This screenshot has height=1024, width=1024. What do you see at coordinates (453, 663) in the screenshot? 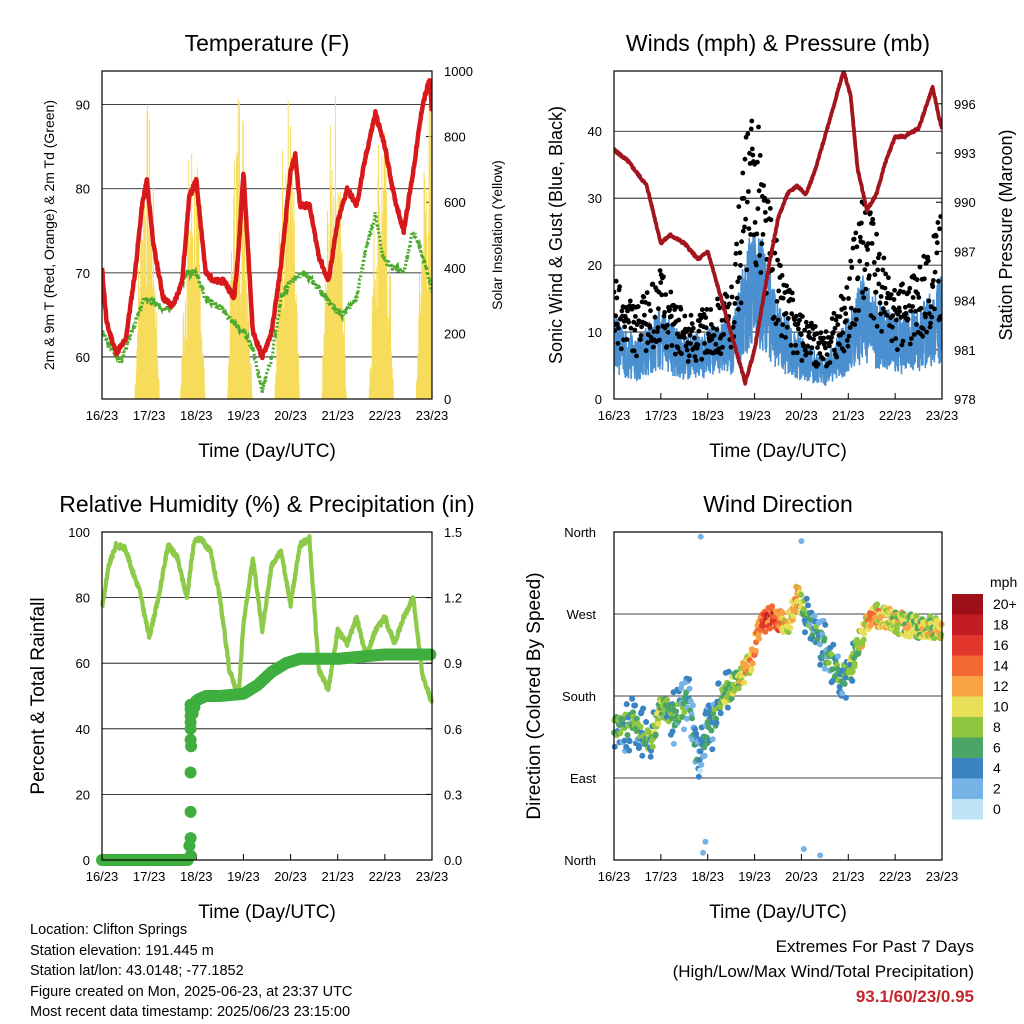
I see `y2-tick-label: 0.9` at bounding box center [453, 663].